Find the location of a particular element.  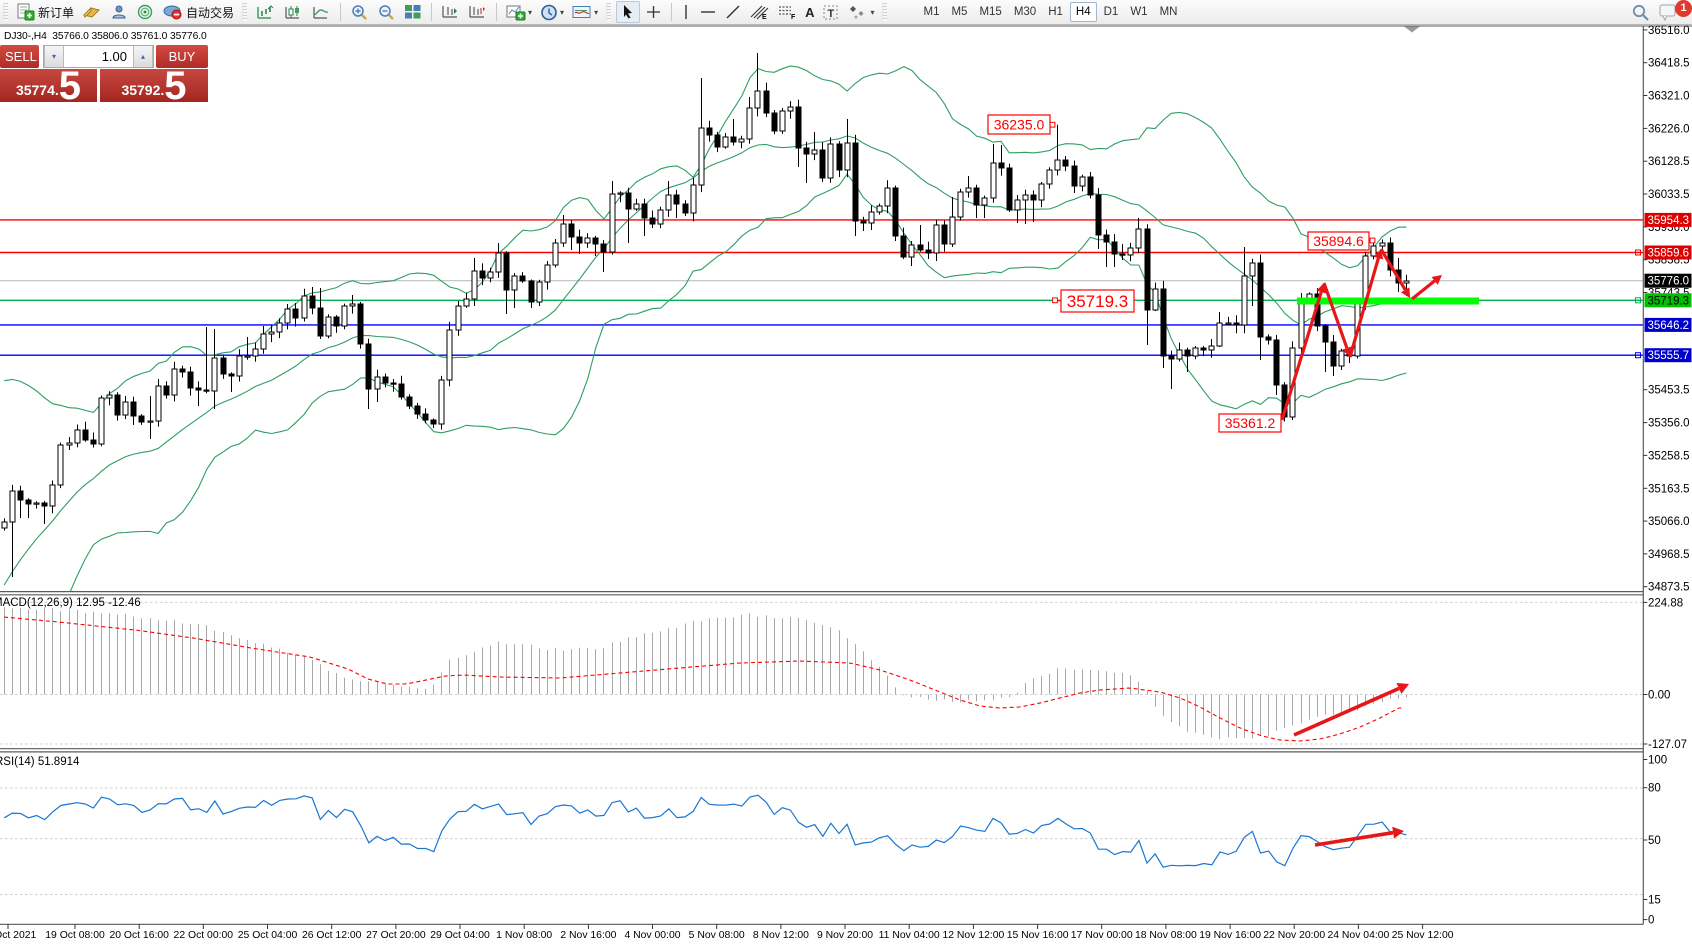

svg-text: 5 Nov 08:00 is located at coordinates (717, 935).